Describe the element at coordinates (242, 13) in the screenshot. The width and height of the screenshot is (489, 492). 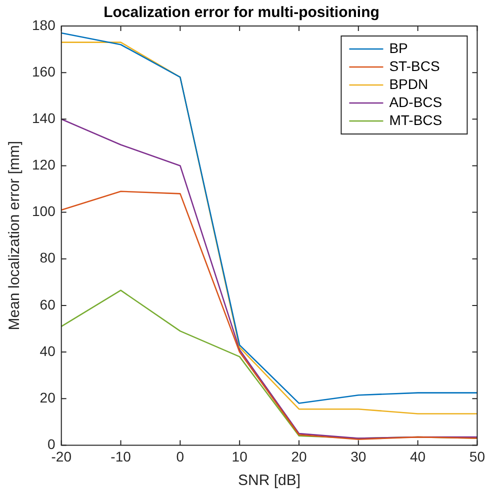
I see `chart-title: Localization error for multi-positioning` at that location.